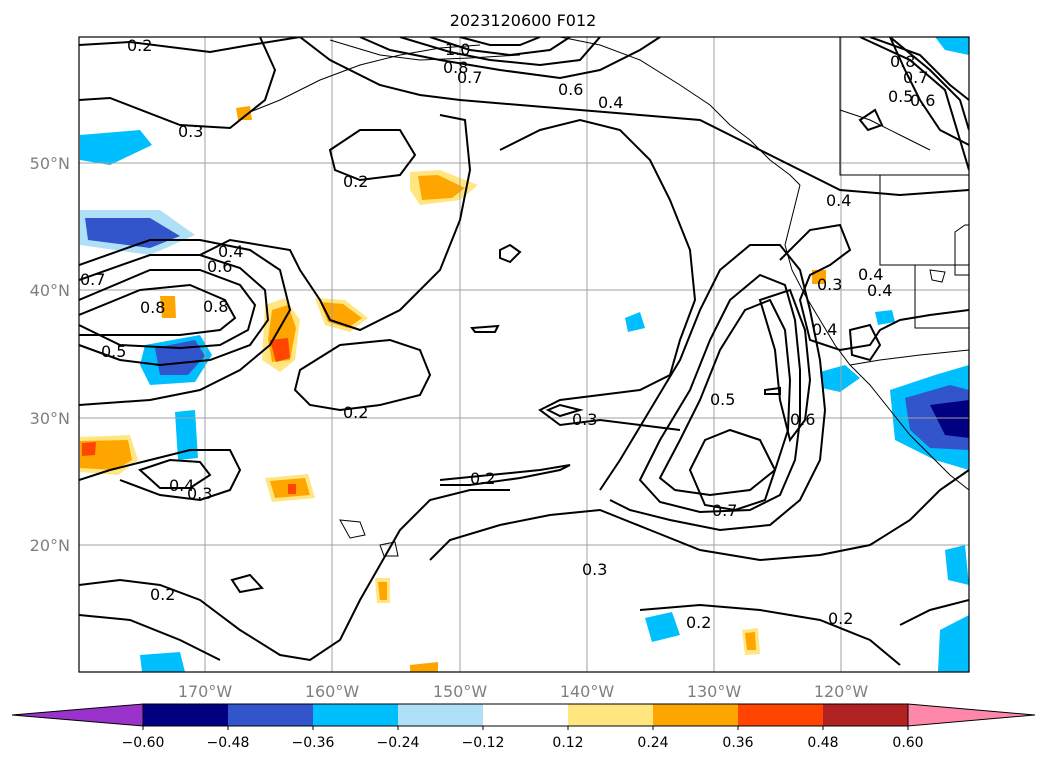 The width and height of the screenshot is (1047, 765). Describe the element at coordinates (714, 691) in the screenshot. I see `lon-label: 130°W` at that location.